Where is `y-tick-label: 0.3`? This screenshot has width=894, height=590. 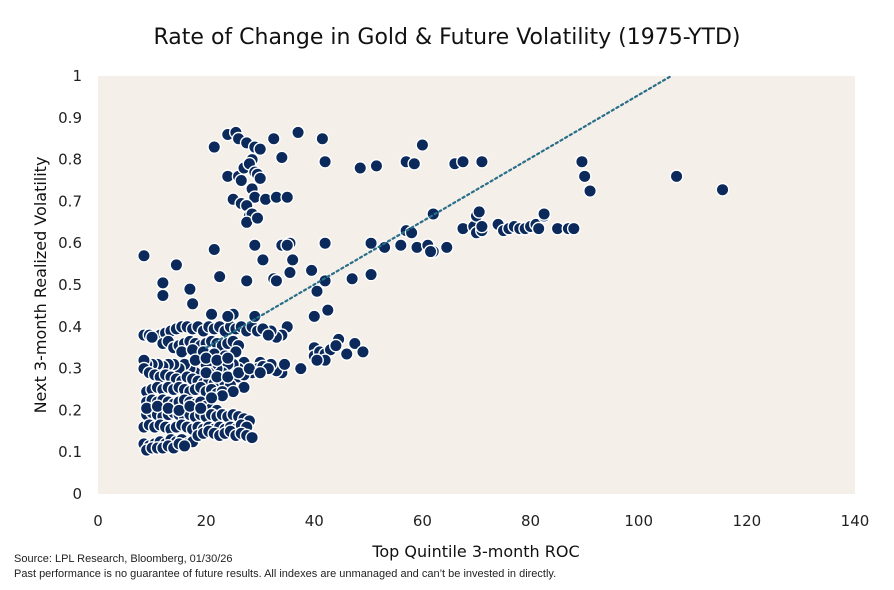
y-tick-label: 0.3 is located at coordinates (70, 369).